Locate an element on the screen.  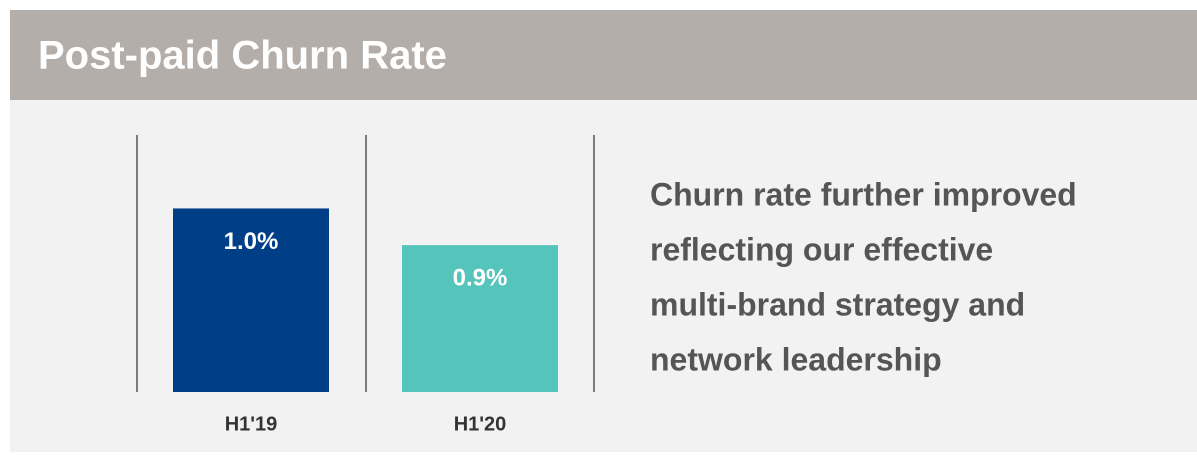
value-label: 0.9% is located at coordinates (480, 277).